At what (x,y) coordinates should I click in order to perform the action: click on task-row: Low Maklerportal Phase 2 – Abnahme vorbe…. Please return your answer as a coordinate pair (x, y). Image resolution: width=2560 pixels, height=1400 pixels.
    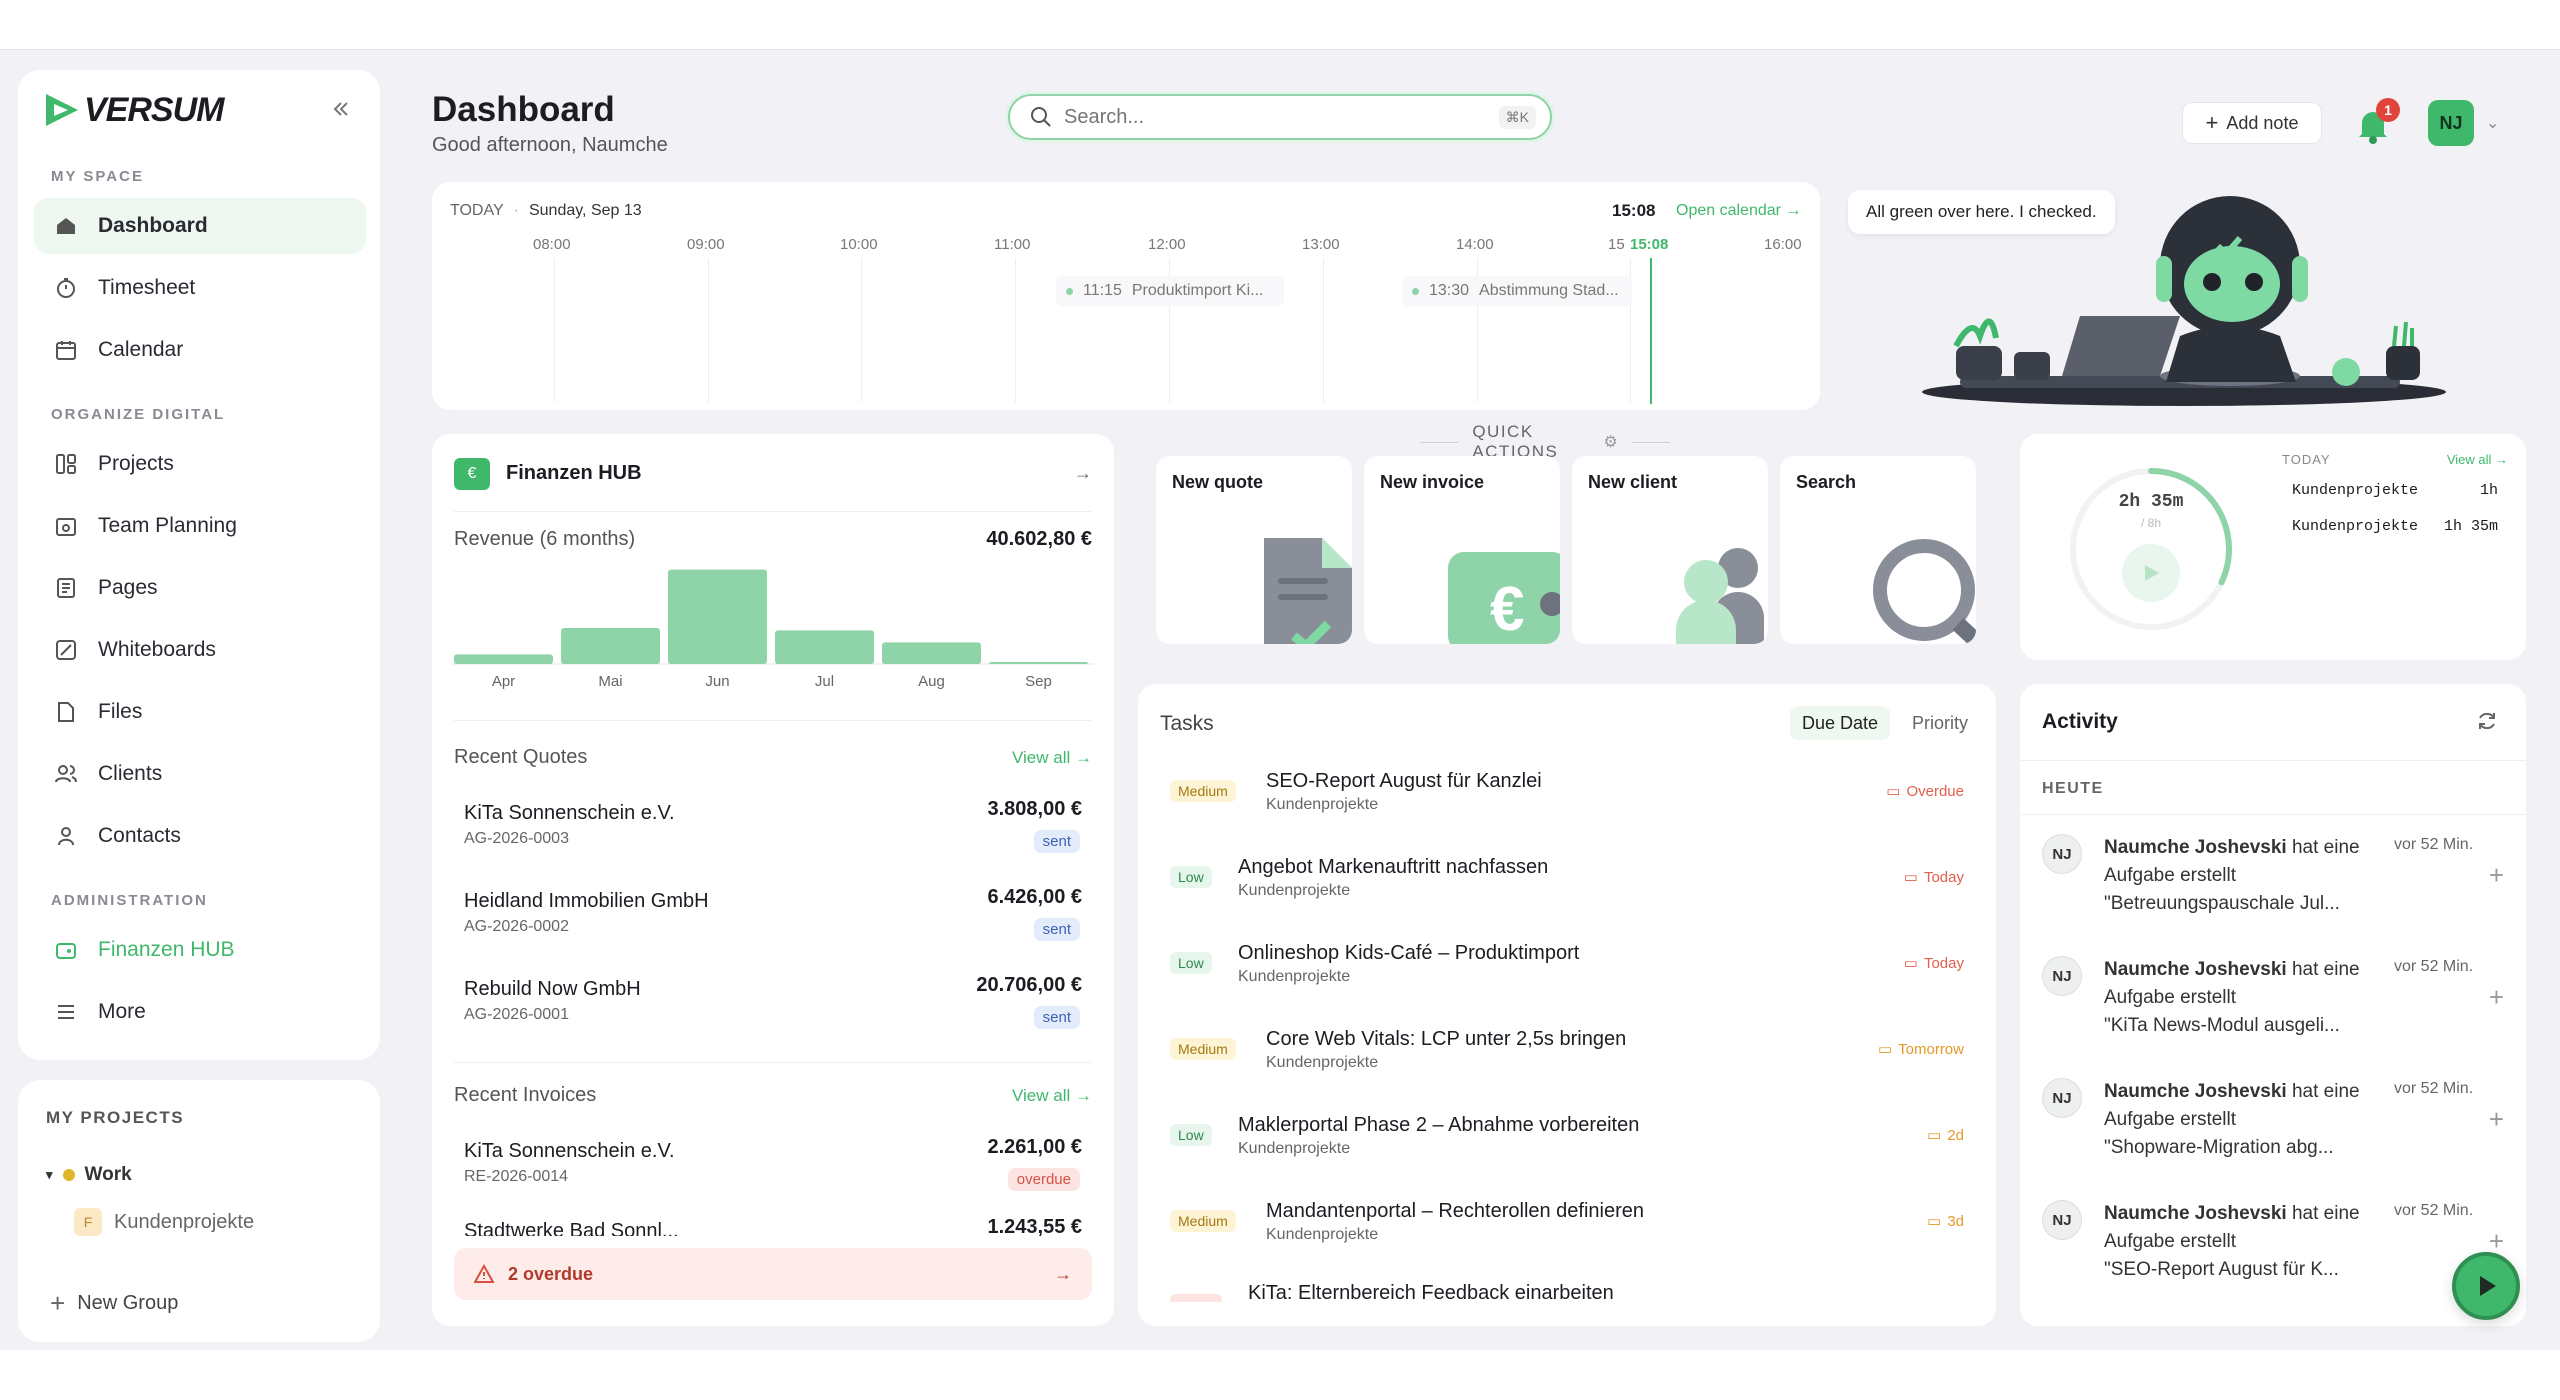
    Looking at the image, I should click on (1567, 1146).